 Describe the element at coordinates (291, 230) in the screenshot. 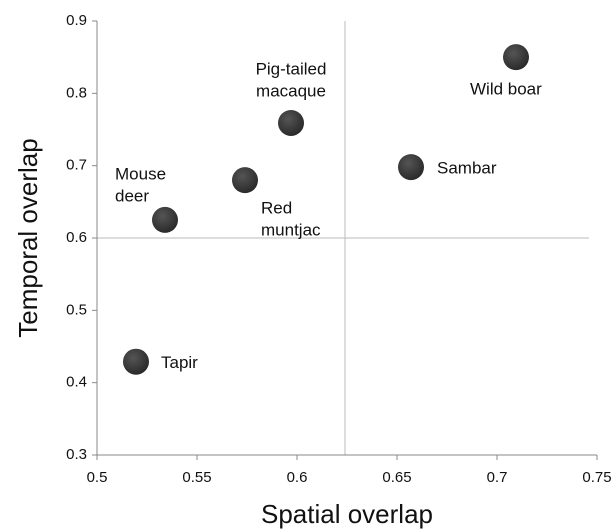

I see `point-label: muntjac` at that location.